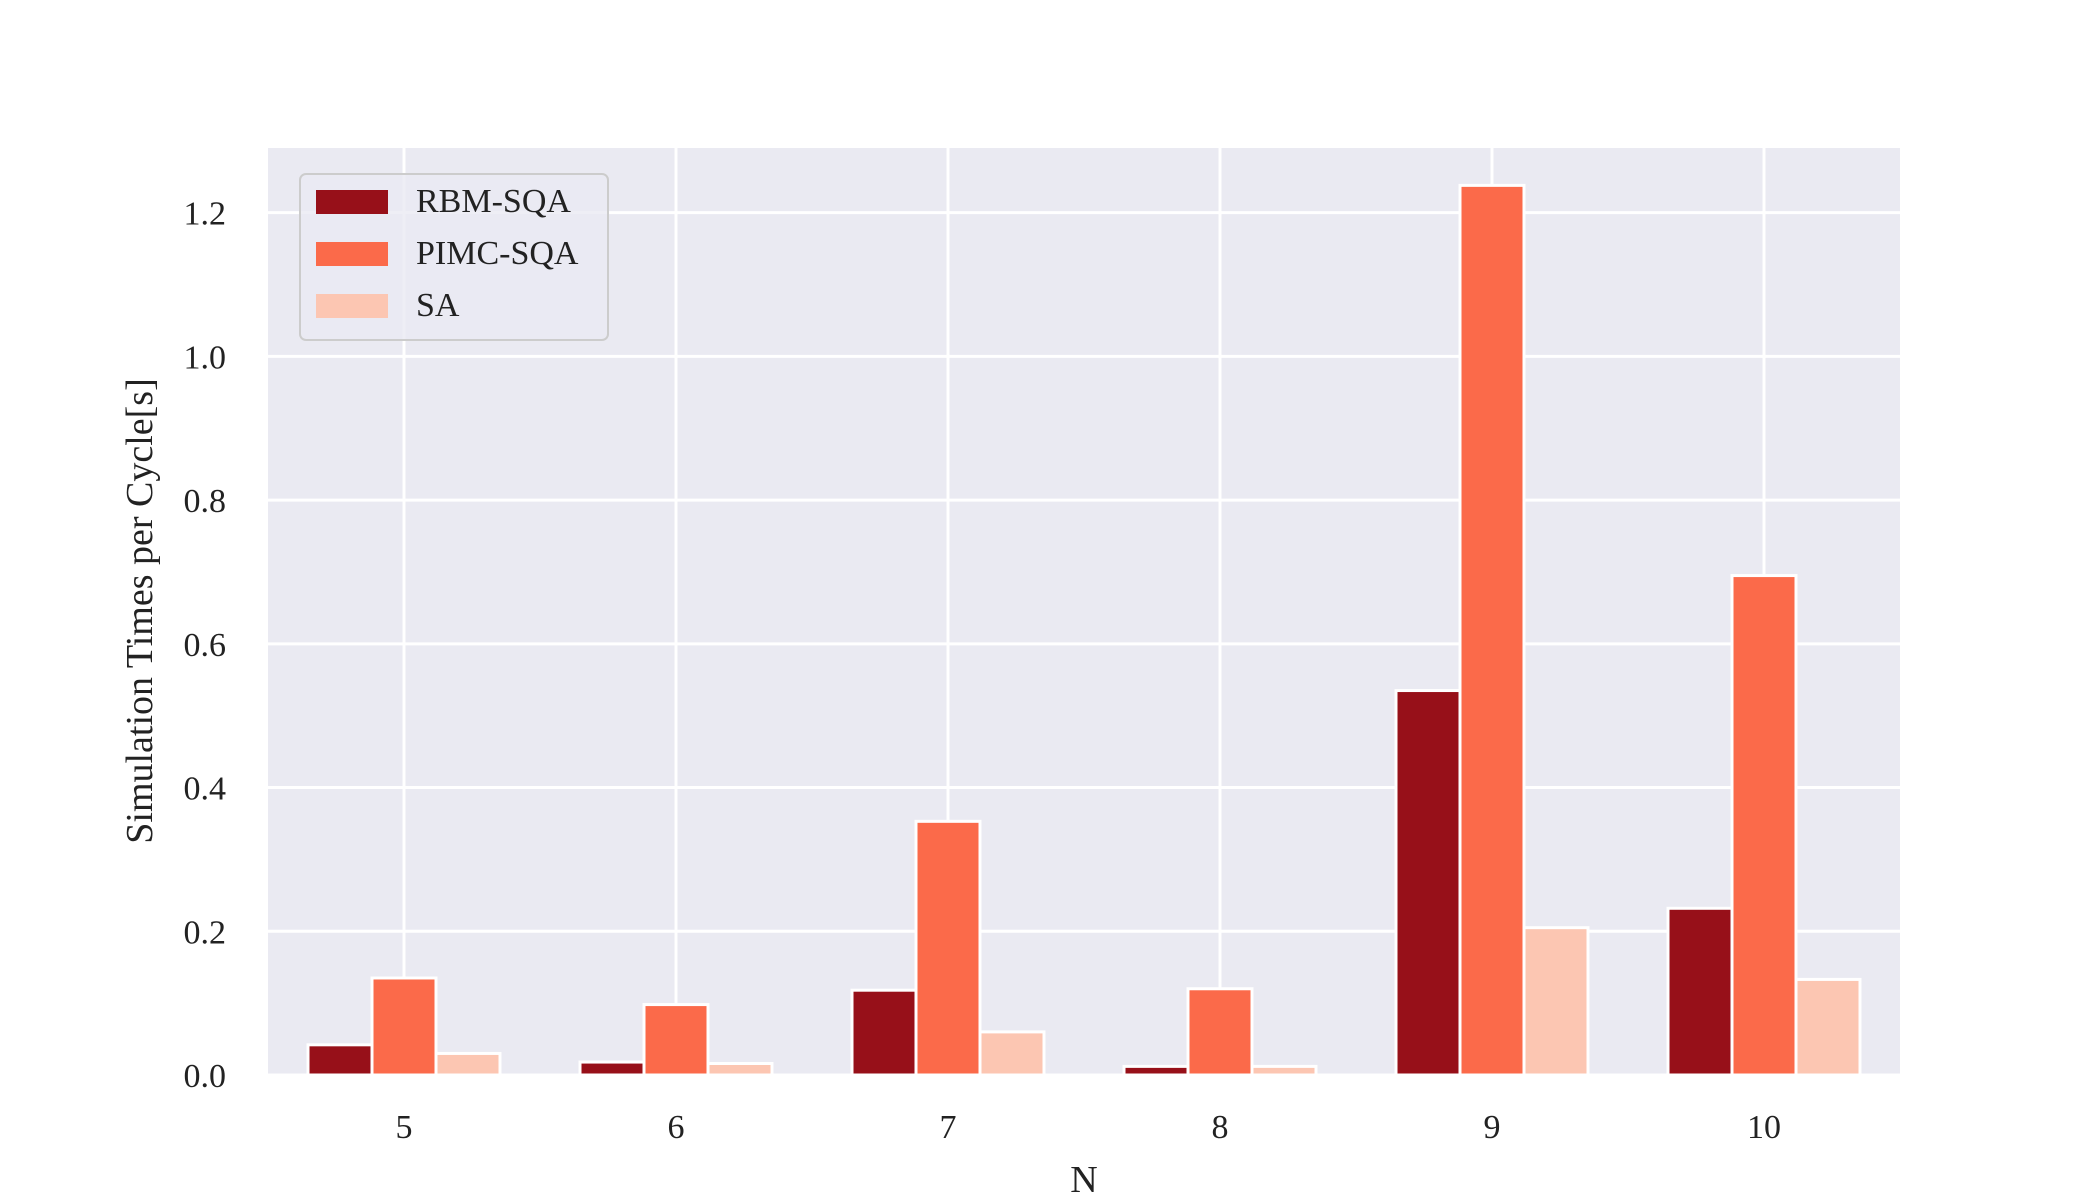 The width and height of the screenshot is (2100, 1200). What do you see at coordinates (1083, 1179) in the screenshot?
I see `x-axis-label: N` at bounding box center [1083, 1179].